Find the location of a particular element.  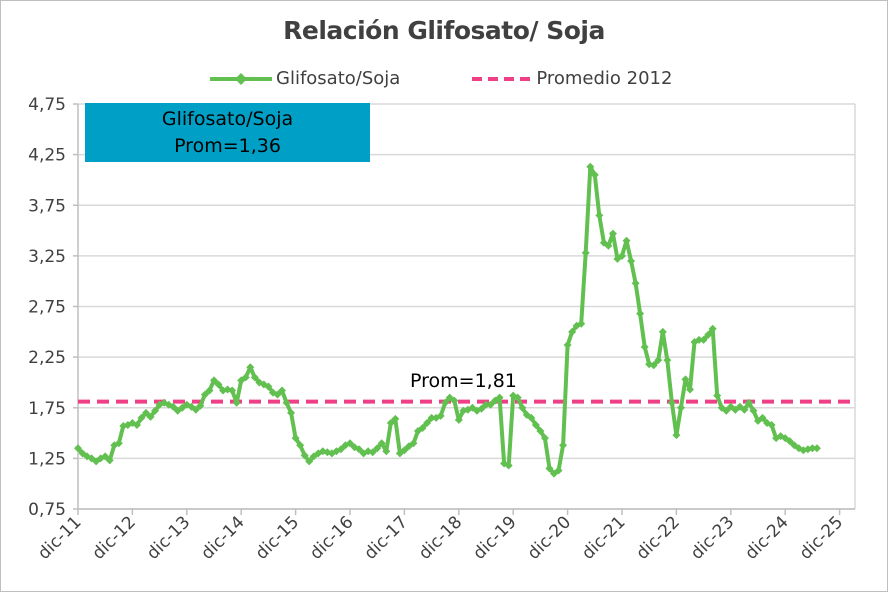

x-tick-label: dic-25 is located at coordinates (821, 537).